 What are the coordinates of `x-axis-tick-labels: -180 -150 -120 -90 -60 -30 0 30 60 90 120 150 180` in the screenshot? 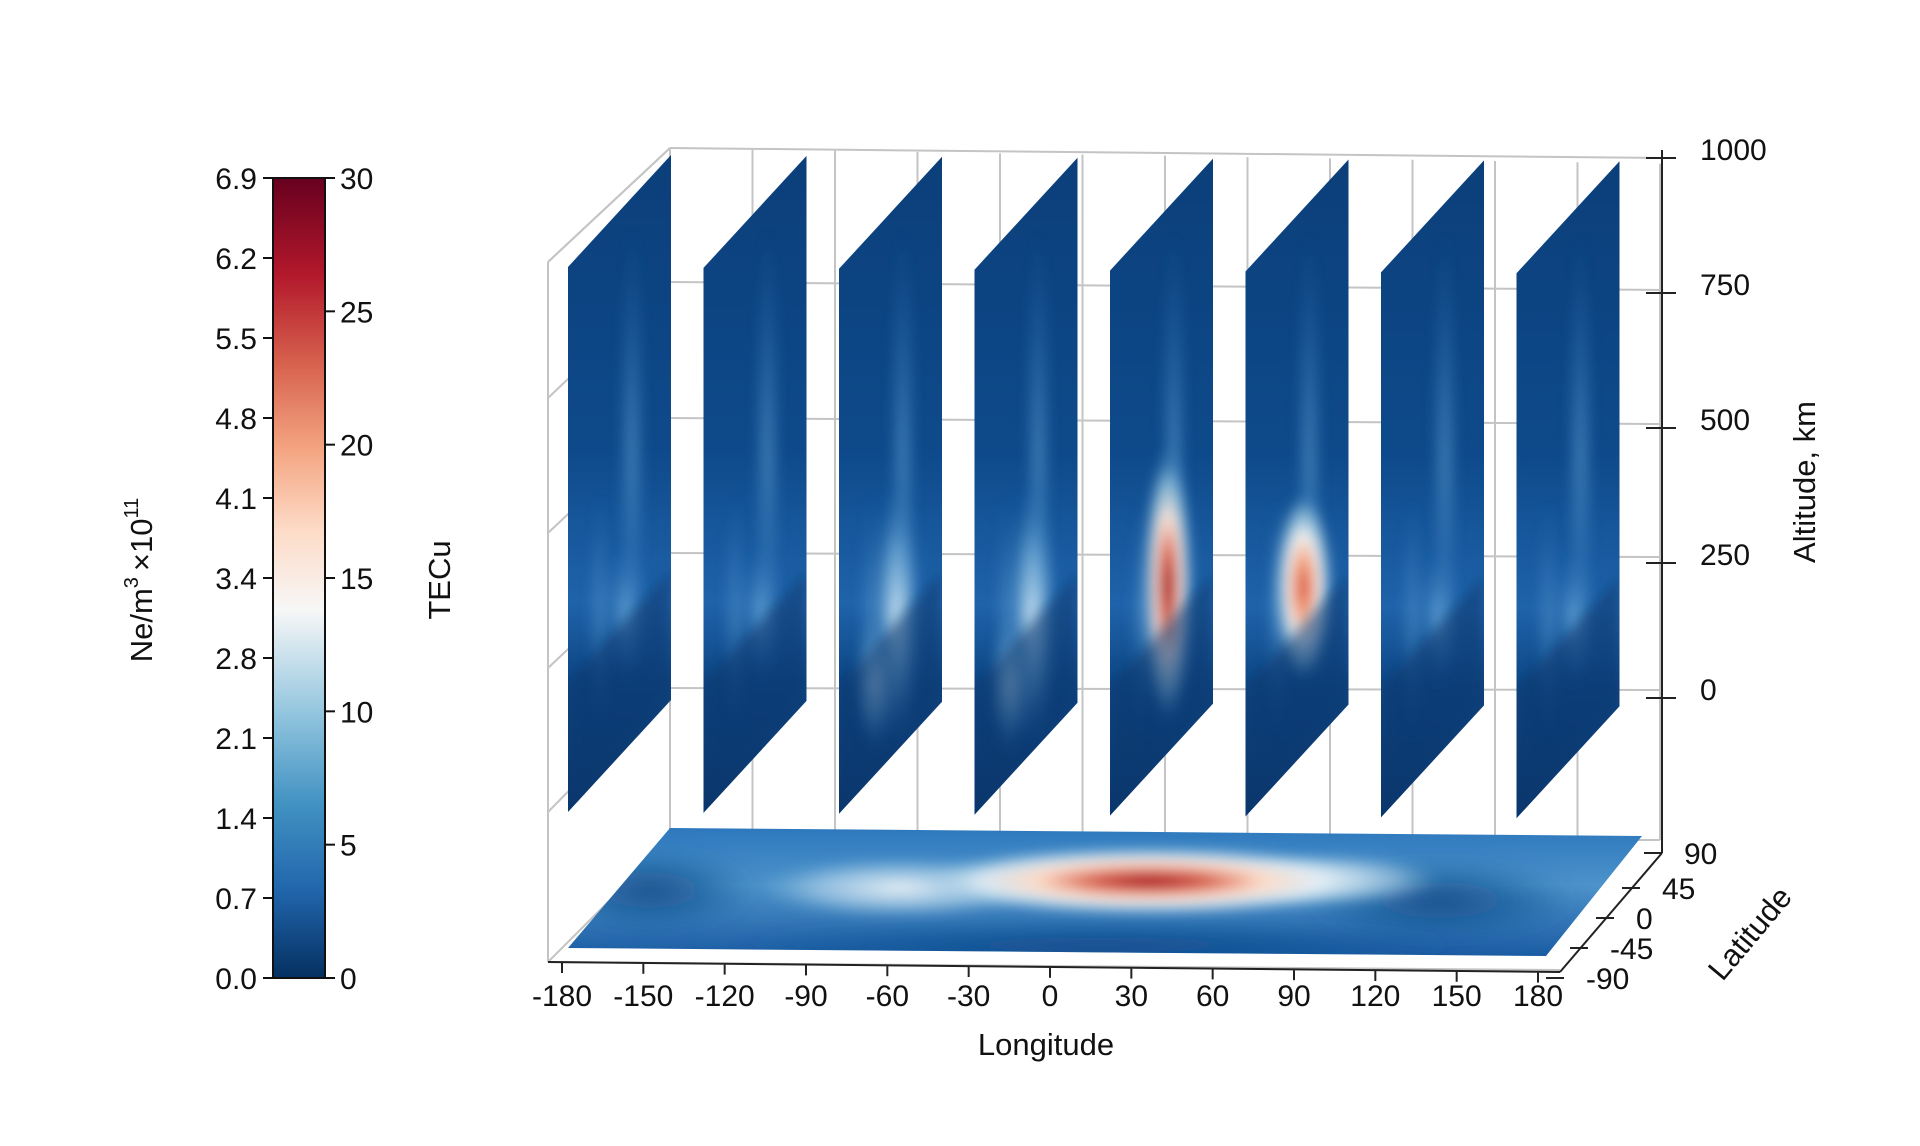 It's located at (1047, 988).